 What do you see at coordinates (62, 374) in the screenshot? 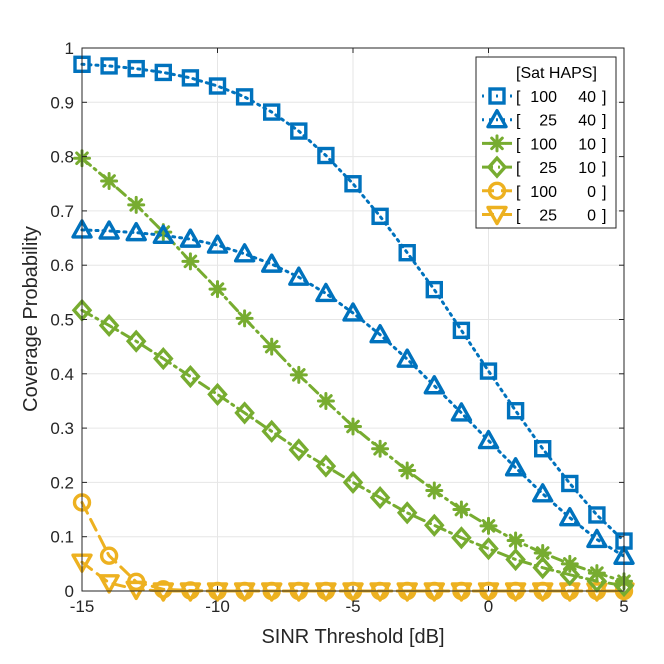
I see `y-tick-label: 0.4` at bounding box center [62, 374].